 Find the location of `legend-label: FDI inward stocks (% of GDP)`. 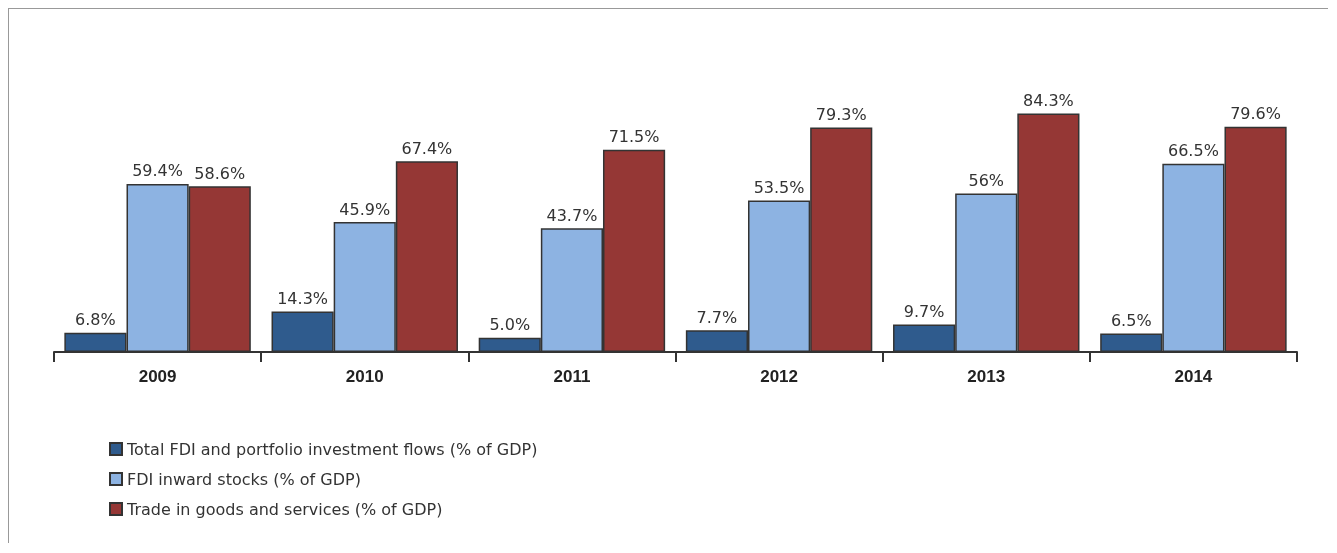

legend-label: FDI inward stocks (% of GDP) is located at coordinates (244, 479).